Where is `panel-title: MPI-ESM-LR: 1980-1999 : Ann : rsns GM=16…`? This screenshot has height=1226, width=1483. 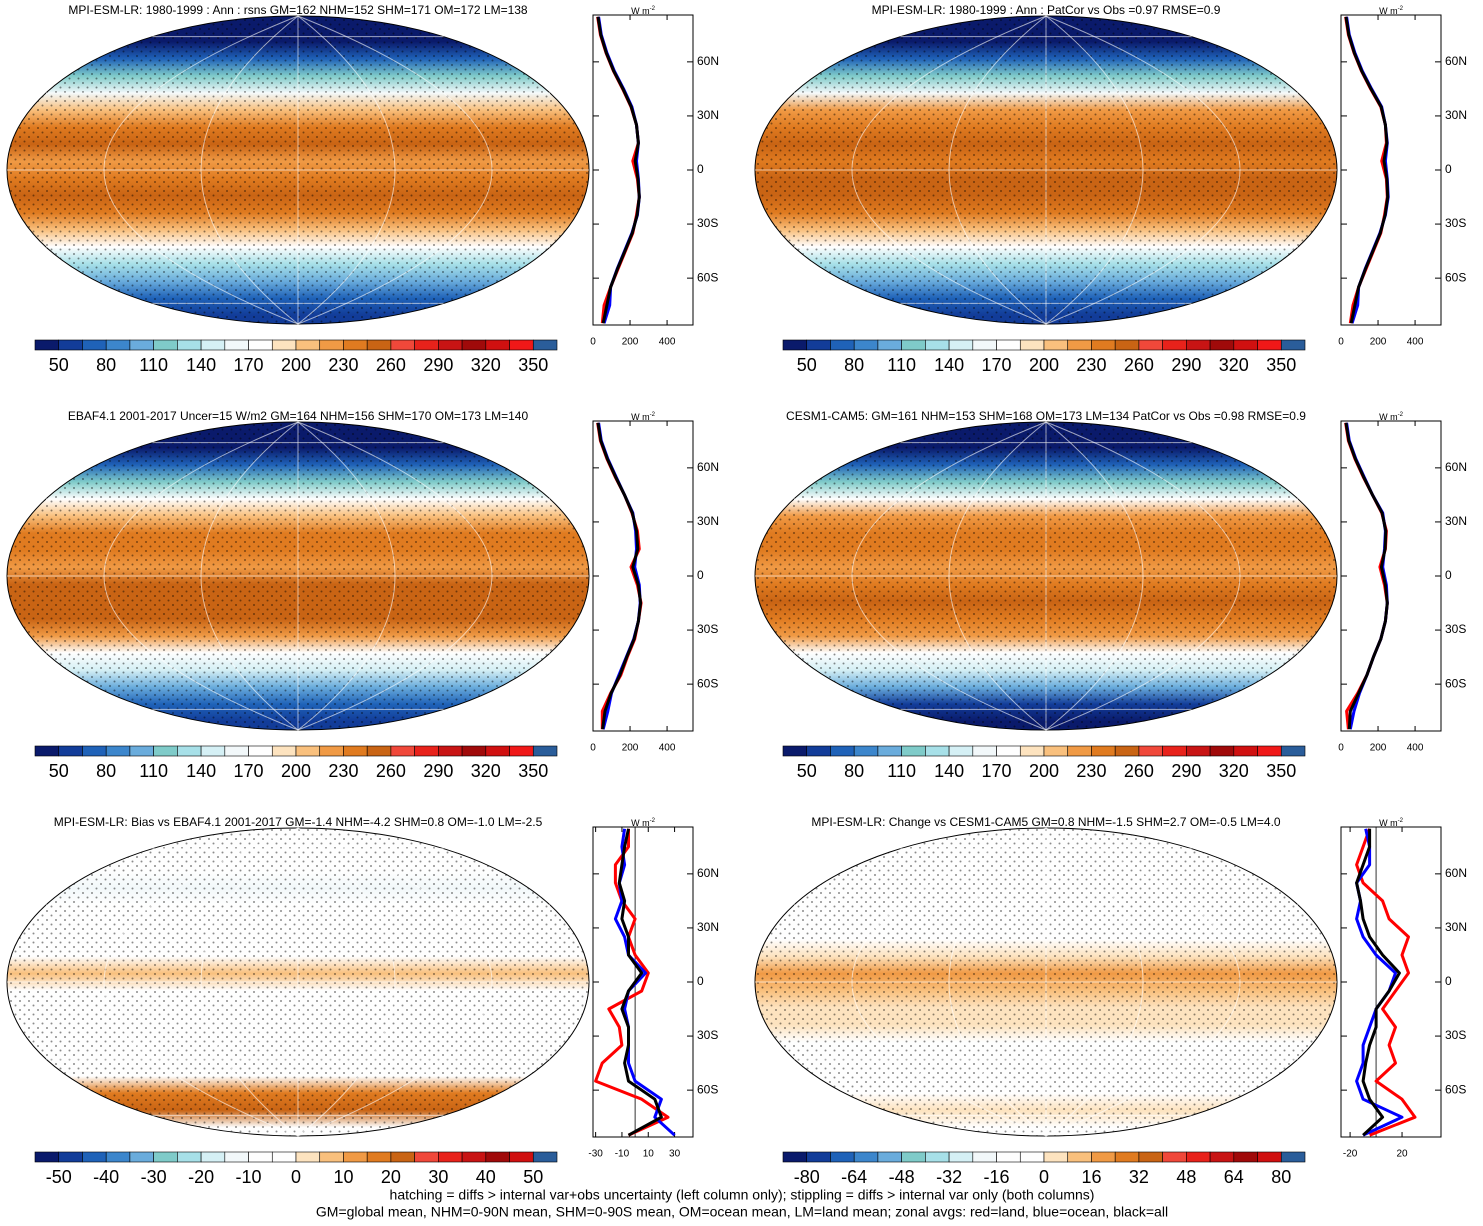
panel-title: MPI-ESM-LR: 1980-1999 : Ann : rsns GM=16… is located at coordinates (298, 10).